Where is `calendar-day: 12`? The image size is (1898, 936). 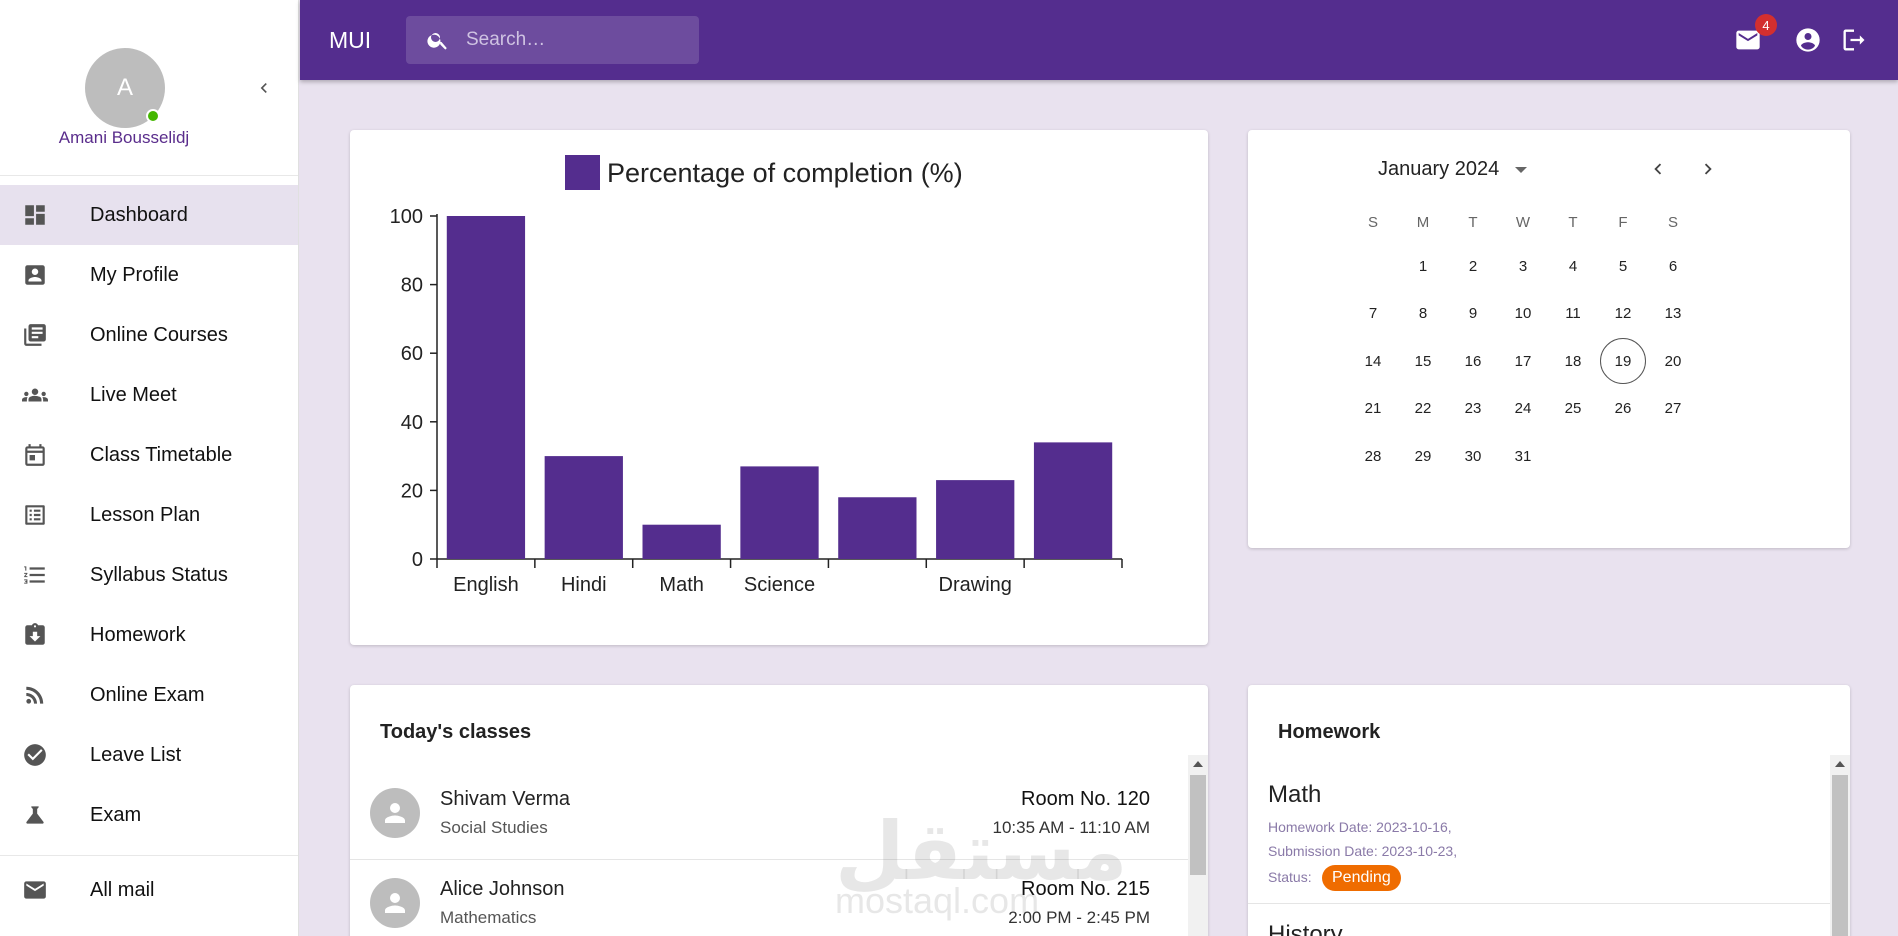
calendar-day: 12 is located at coordinates (1623, 314).